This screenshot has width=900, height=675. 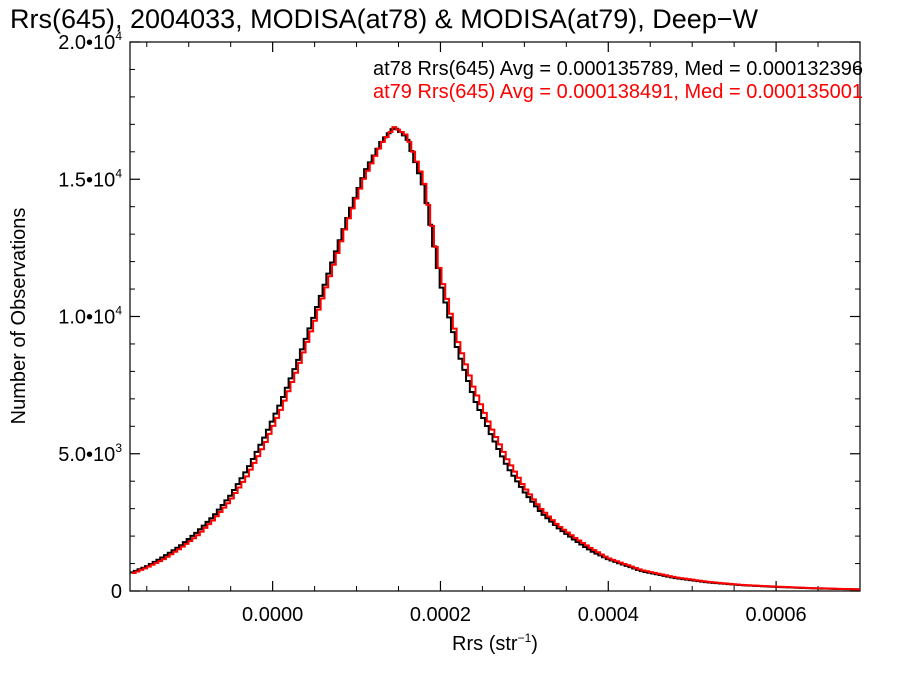 What do you see at coordinates (534, 644) in the screenshot?
I see `x-axis-title-close: )` at bounding box center [534, 644].